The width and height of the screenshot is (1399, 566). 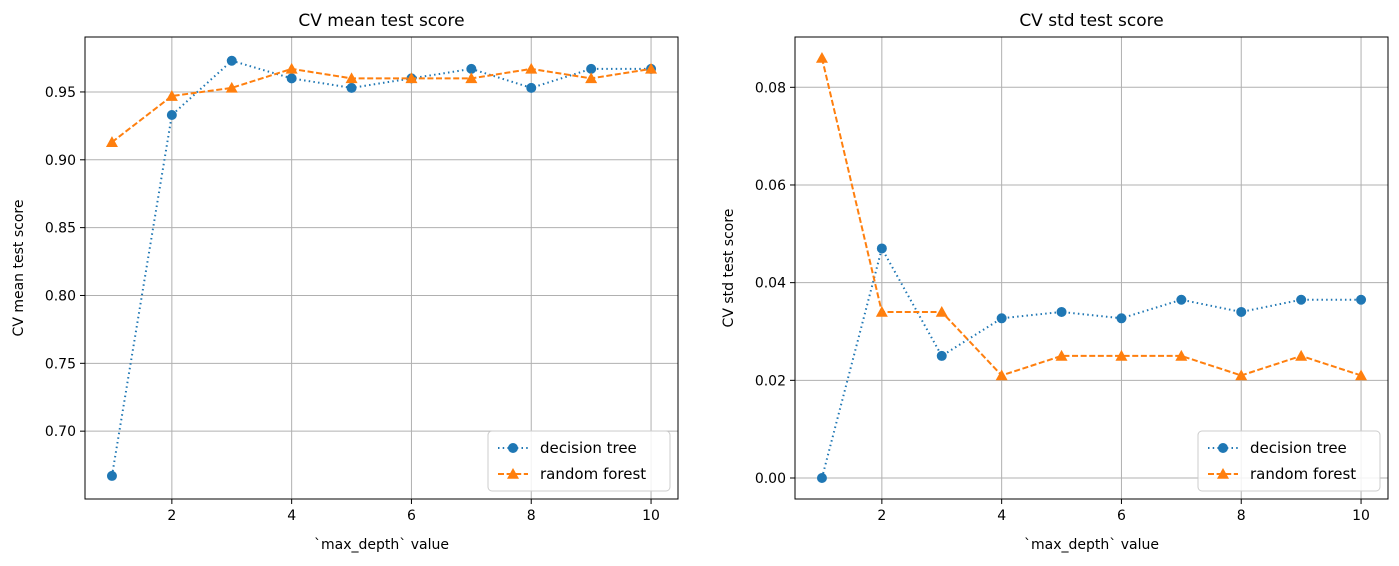 What do you see at coordinates (60, 229) in the screenshot?
I see `y-tick-label: 0.85` at bounding box center [60, 229].